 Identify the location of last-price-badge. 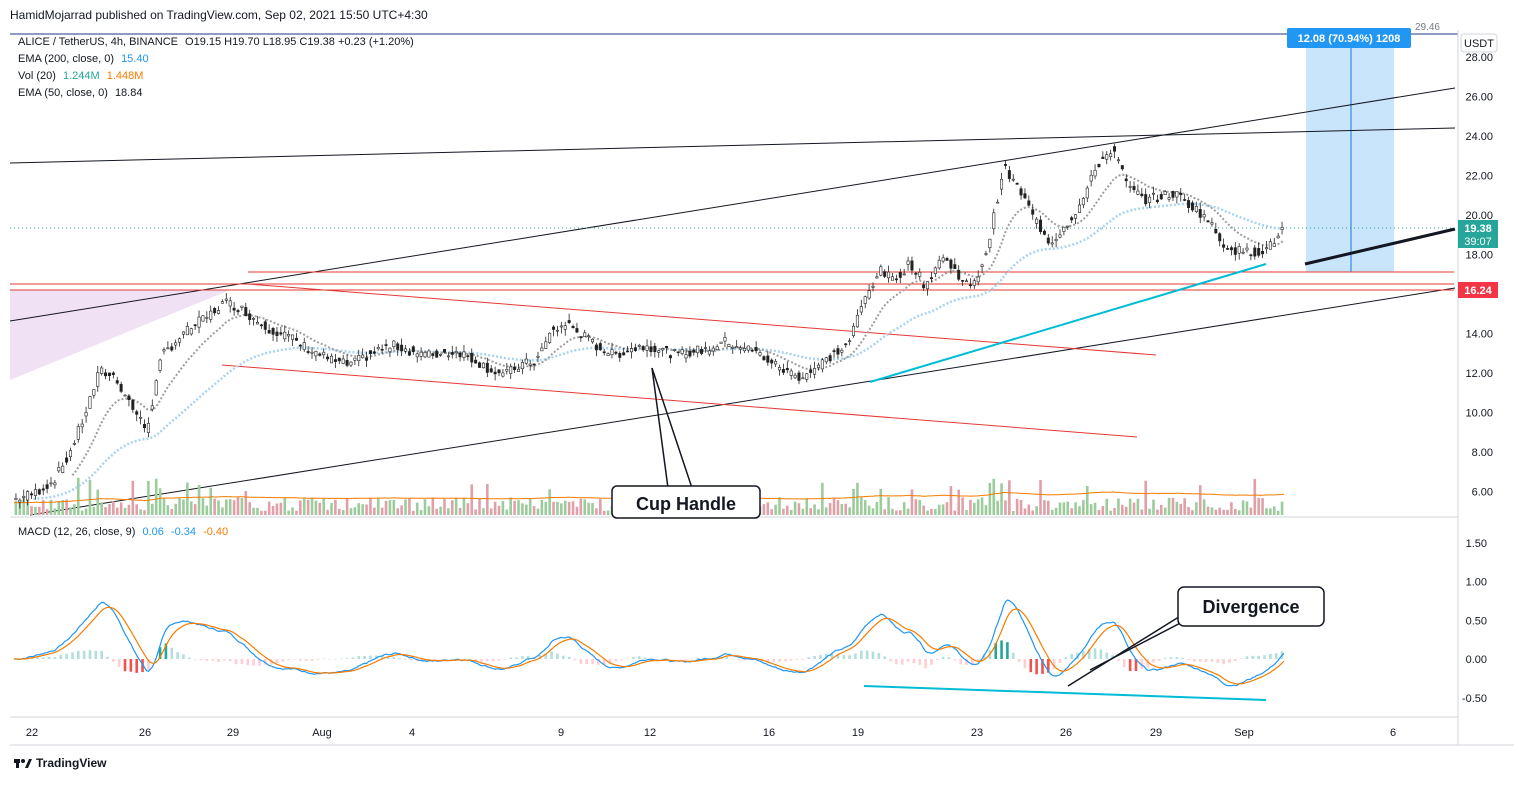
(1478, 234).